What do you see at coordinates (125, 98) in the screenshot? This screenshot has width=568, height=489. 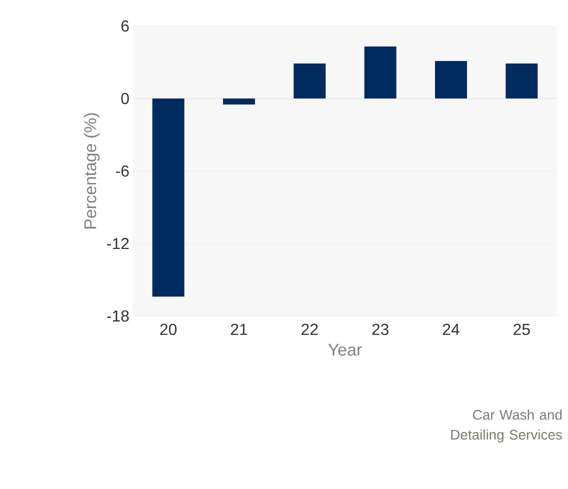 I see `y-tick-label: 0` at bounding box center [125, 98].